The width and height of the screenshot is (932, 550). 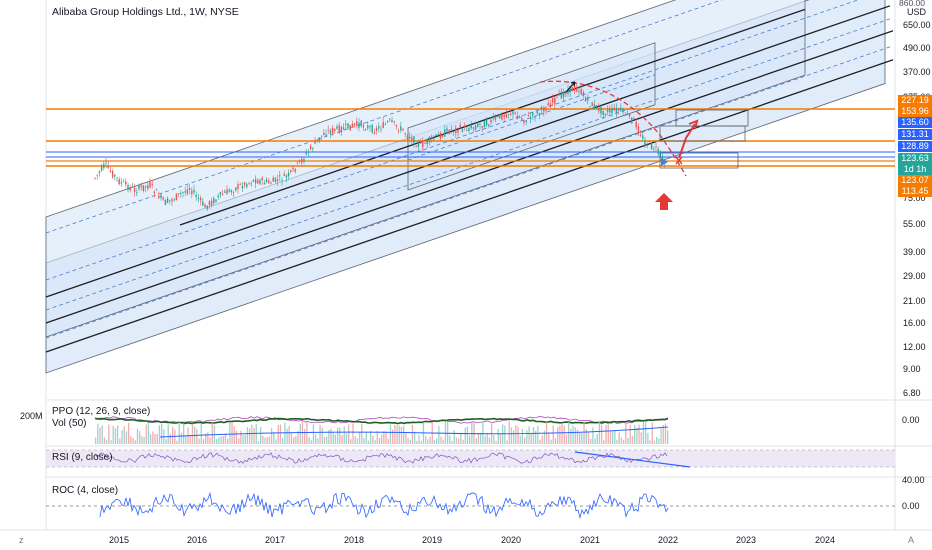 I want to click on price-label: 153.96, so click(x=915, y=111).